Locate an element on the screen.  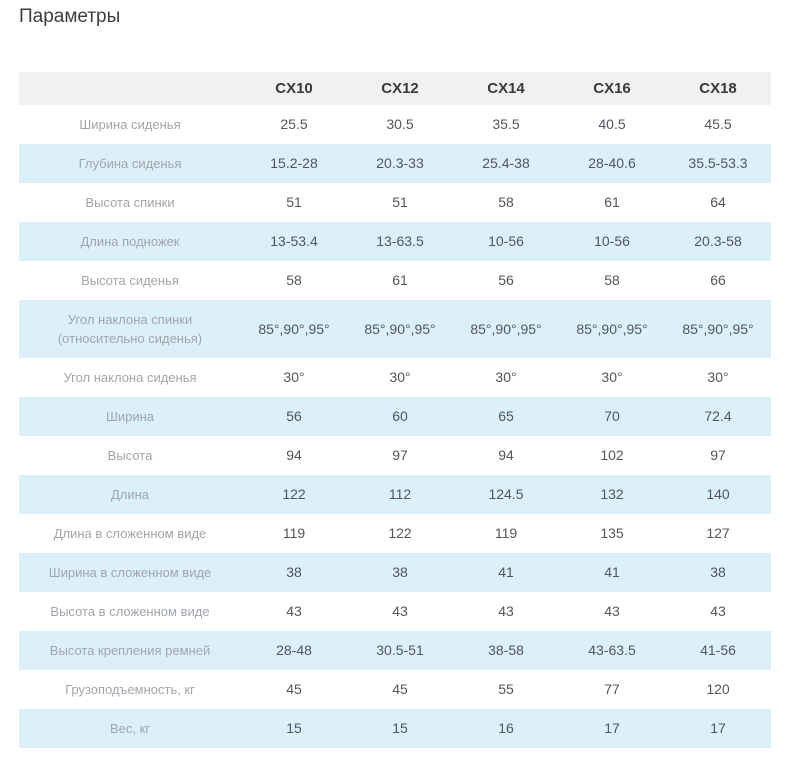
row-value: 127 is located at coordinates (718, 533).